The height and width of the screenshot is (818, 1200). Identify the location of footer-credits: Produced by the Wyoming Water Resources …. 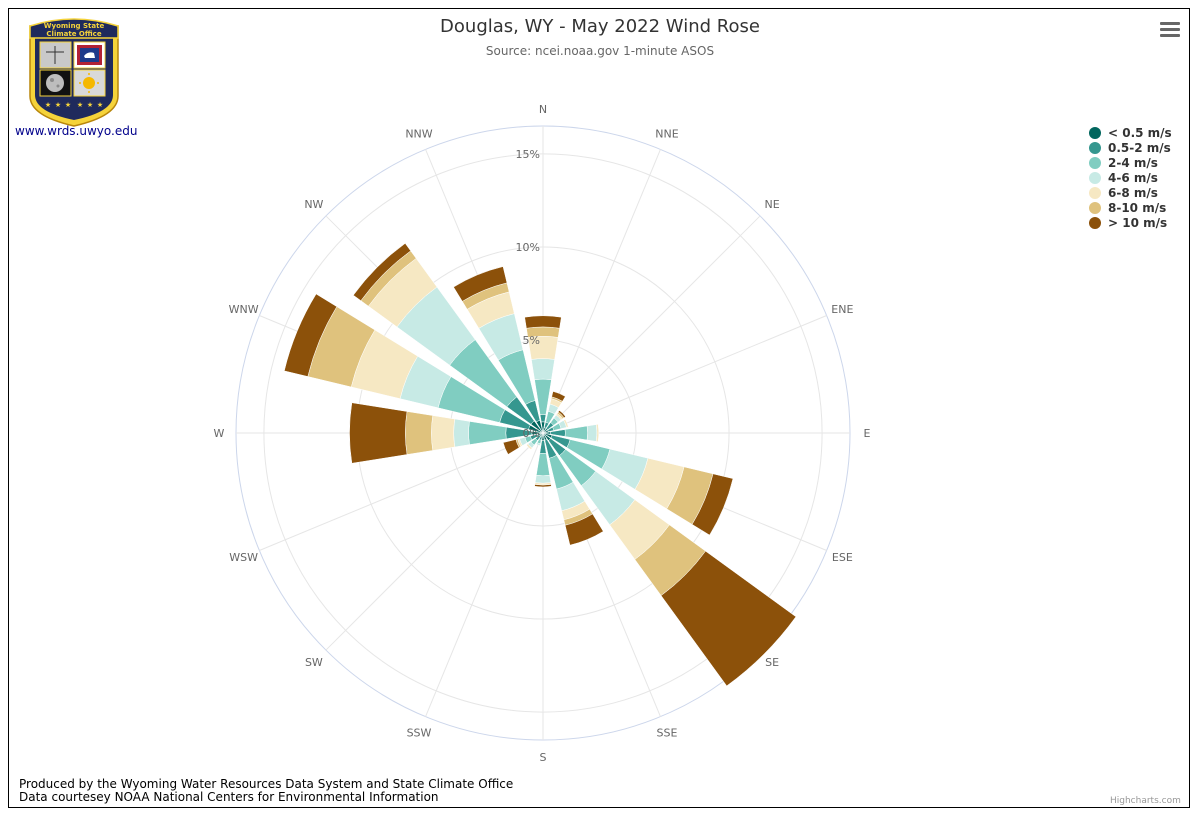
(266, 791).